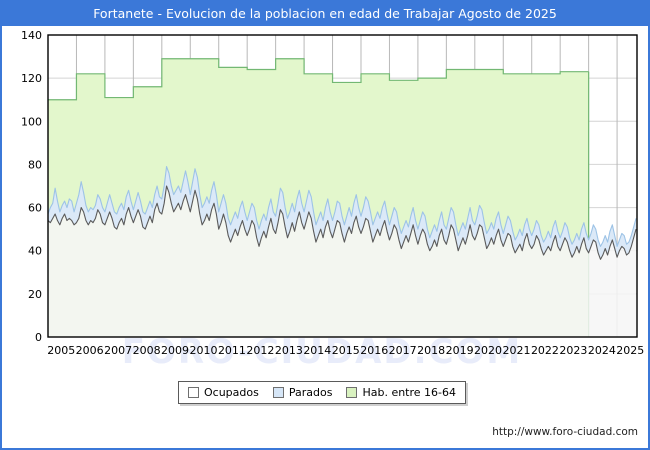 The height and width of the screenshot is (450, 650). Describe the element at coordinates (289, 350) in the screenshot. I see `svg-text: 2013` at that location.